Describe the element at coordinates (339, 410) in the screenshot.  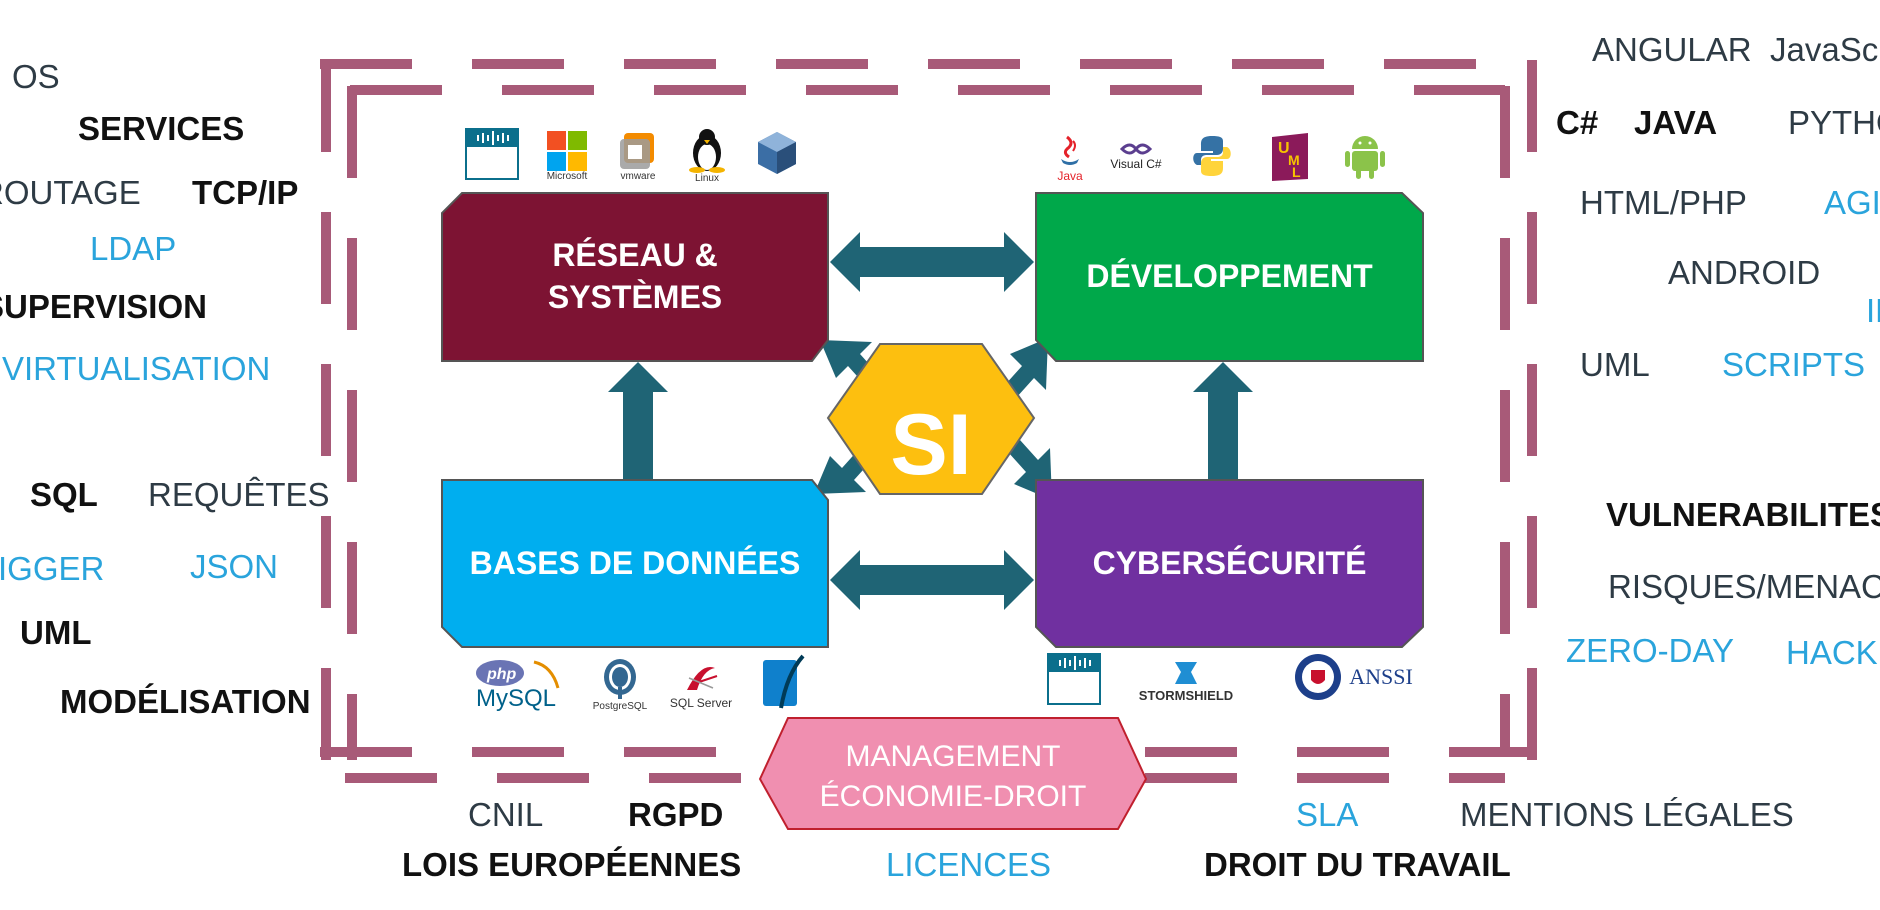
I see `frame-left` at that location.